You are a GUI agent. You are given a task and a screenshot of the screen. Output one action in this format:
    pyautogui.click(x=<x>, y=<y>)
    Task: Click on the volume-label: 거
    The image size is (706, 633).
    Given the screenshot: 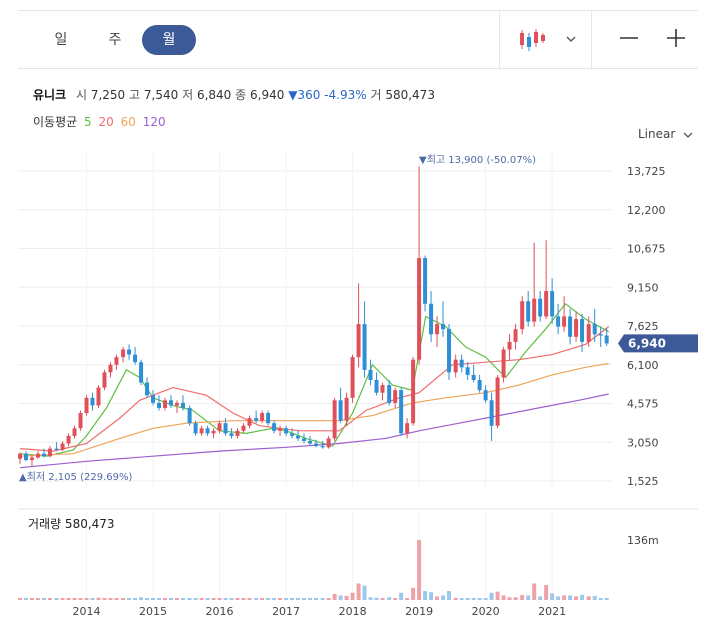 What is the action you would take?
    pyautogui.click(x=376, y=95)
    